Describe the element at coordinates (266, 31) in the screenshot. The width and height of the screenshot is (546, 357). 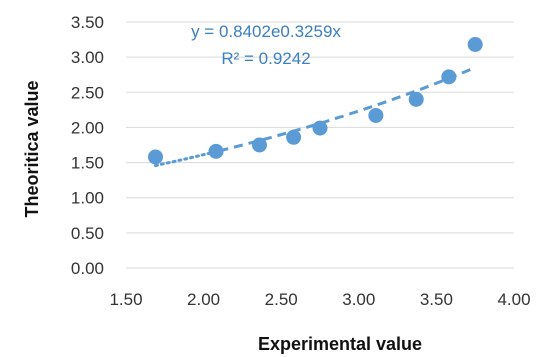
I see `trendline-equation: y = 0.8402e0.3259x` at that location.